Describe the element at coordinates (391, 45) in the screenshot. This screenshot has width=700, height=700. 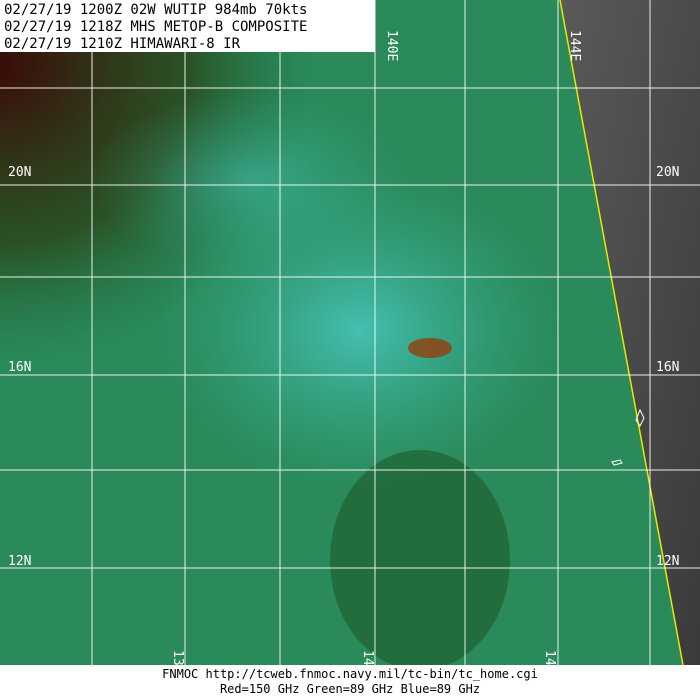
I see `lon-label: 140E` at that location.